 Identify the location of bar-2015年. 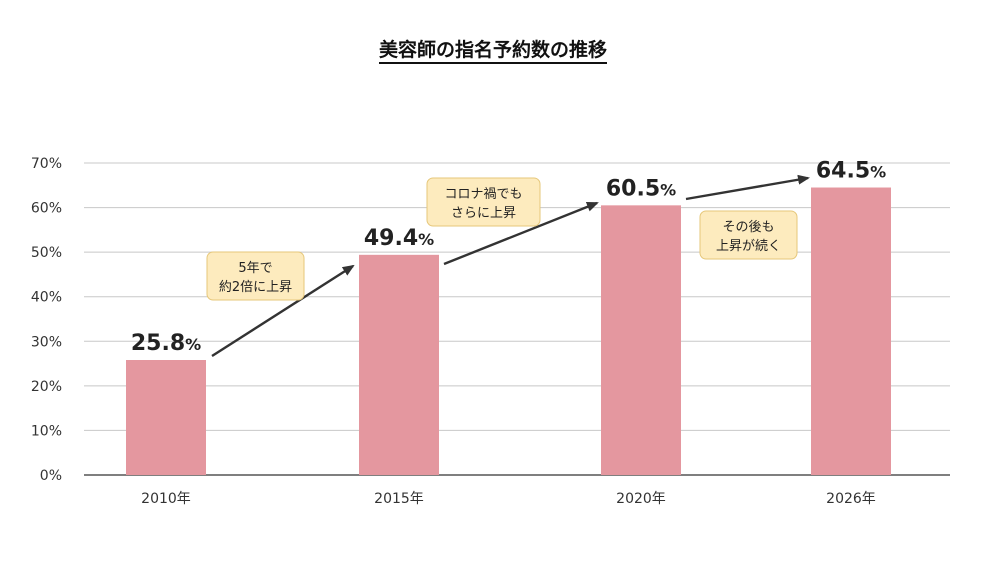
(399, 364).